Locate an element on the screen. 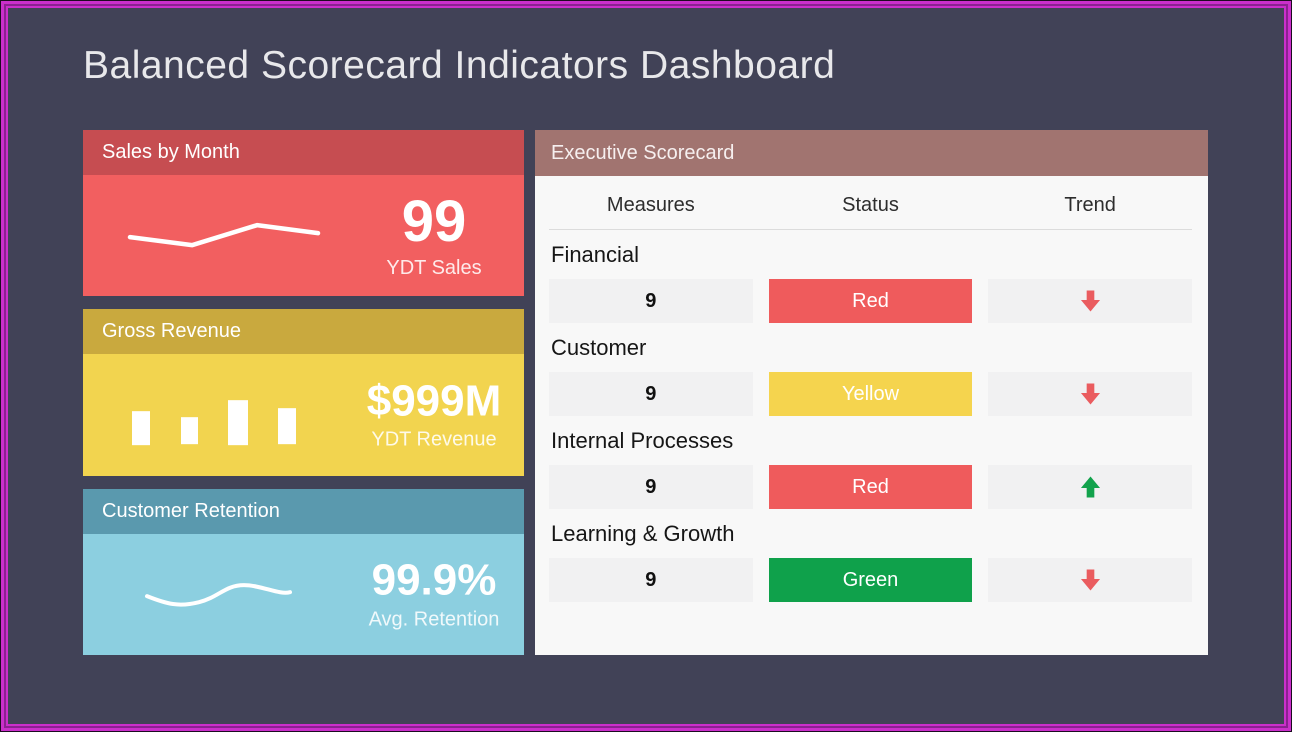  column-header-trend: Trend is located at coordinates (1090, 205).